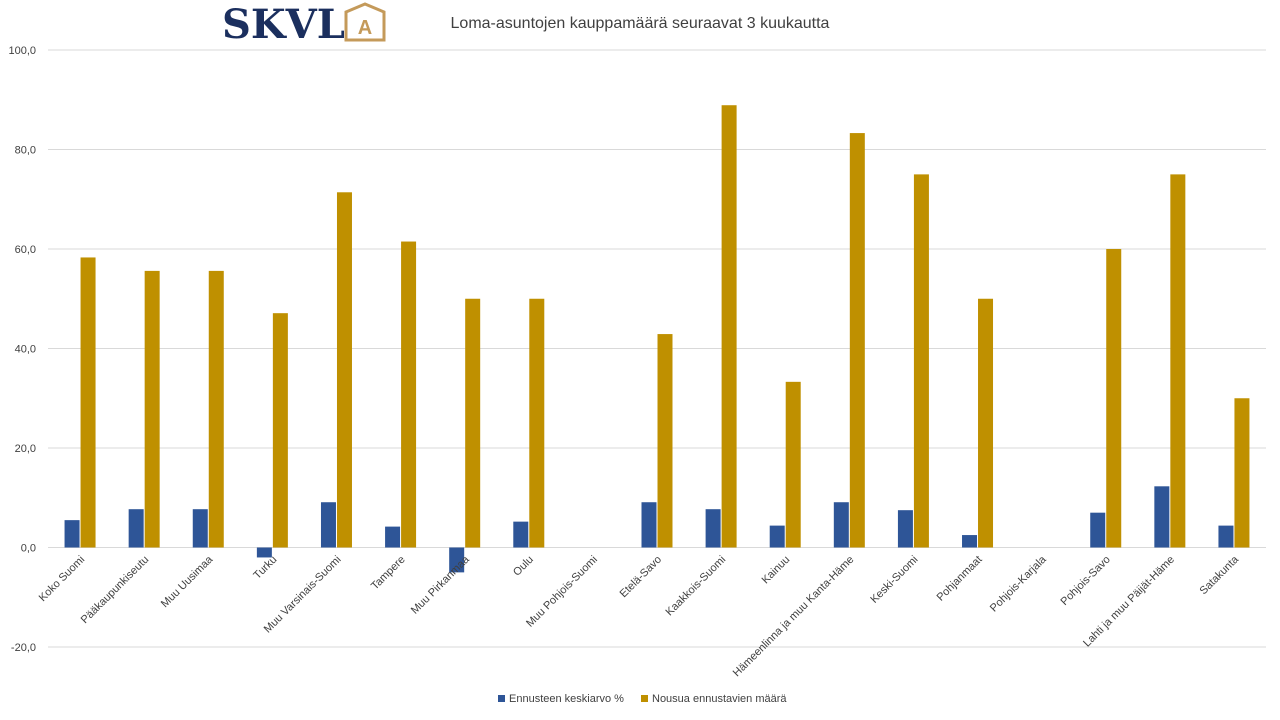 The image size is (1280, 720). Describe the element at coordinates (25, 151) in the screenshot. I see `y-tick-label: 80,0` at that location.